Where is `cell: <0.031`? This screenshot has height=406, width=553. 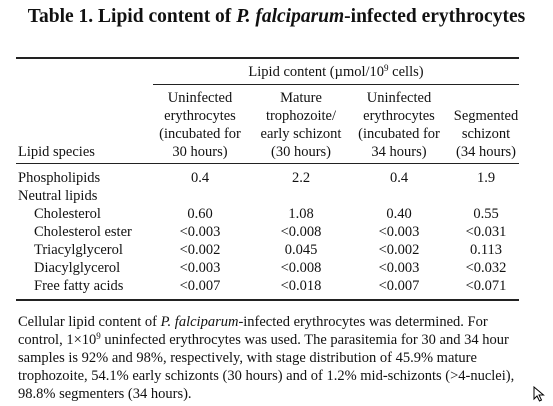 cell: <0.031 is located at coordinates (486, 232).